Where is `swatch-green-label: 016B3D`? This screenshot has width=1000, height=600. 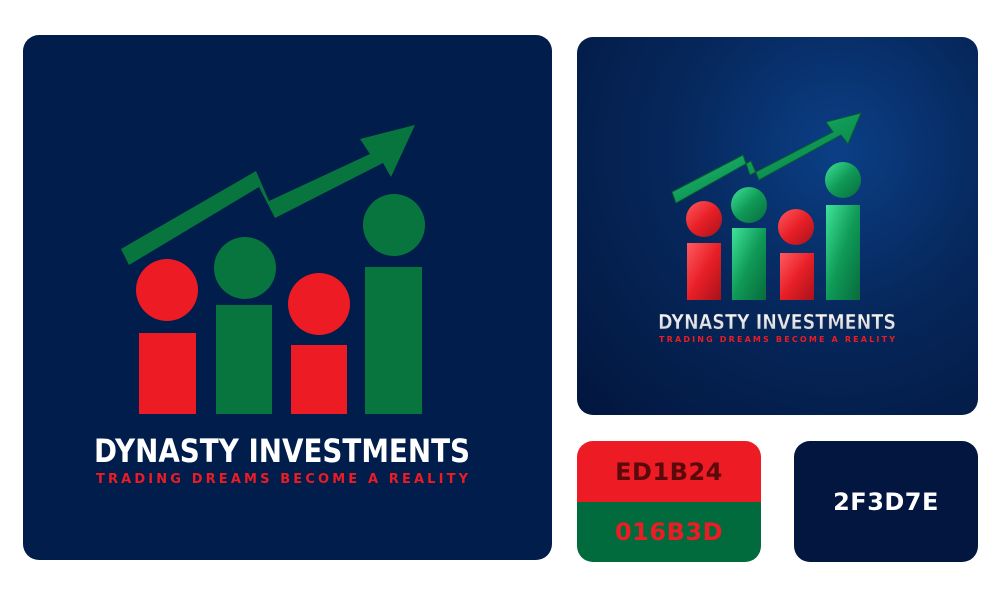
swatch-green-label: 016B3D is located at coordinates (668, 532).